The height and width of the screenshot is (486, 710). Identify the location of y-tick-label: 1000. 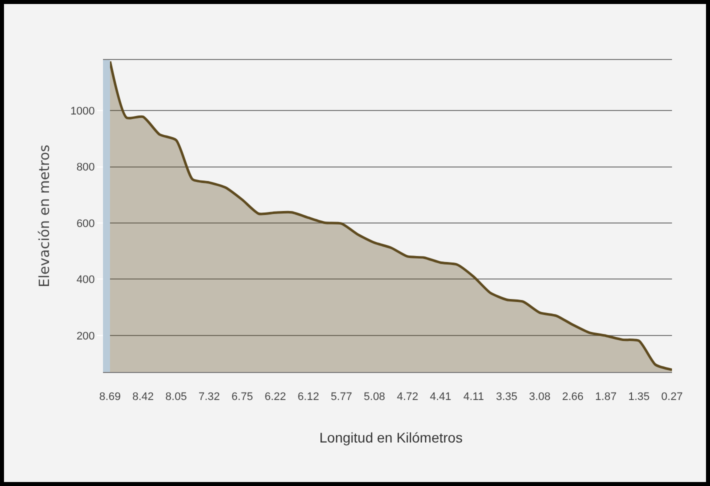
(82, 111).